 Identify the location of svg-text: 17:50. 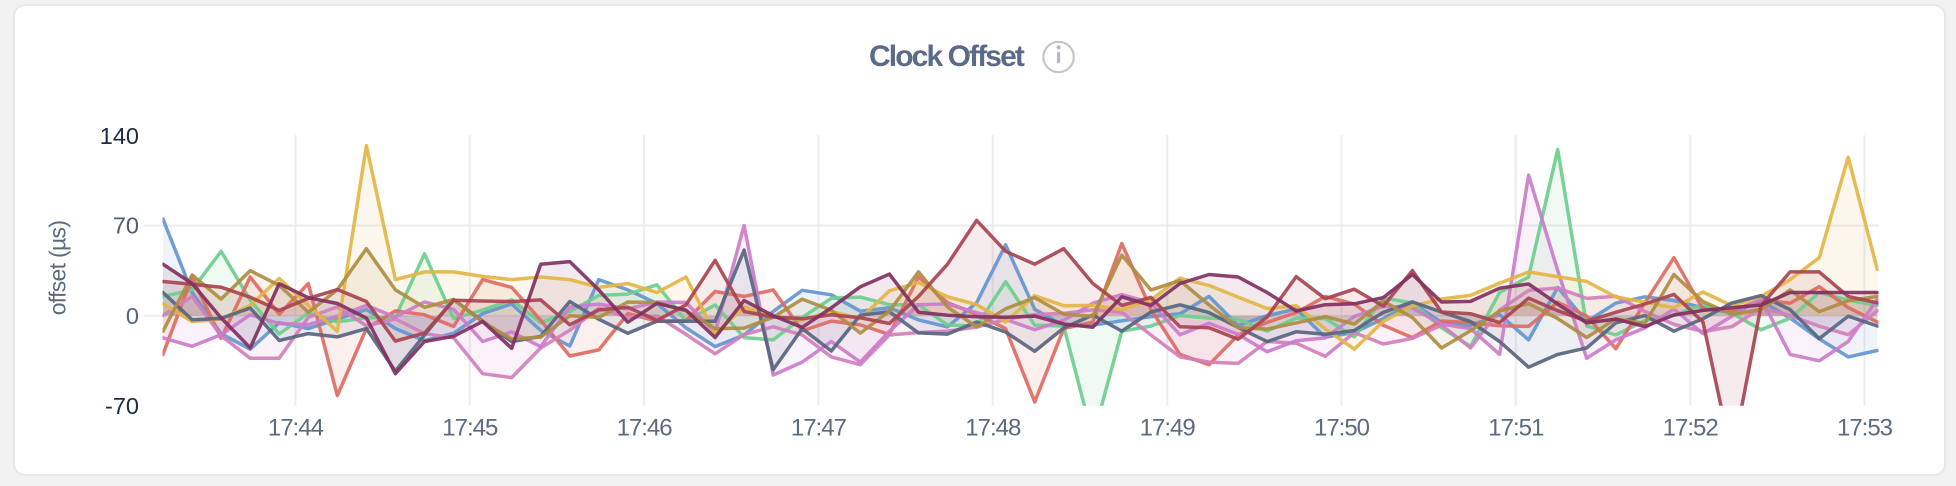
(1342, 428).